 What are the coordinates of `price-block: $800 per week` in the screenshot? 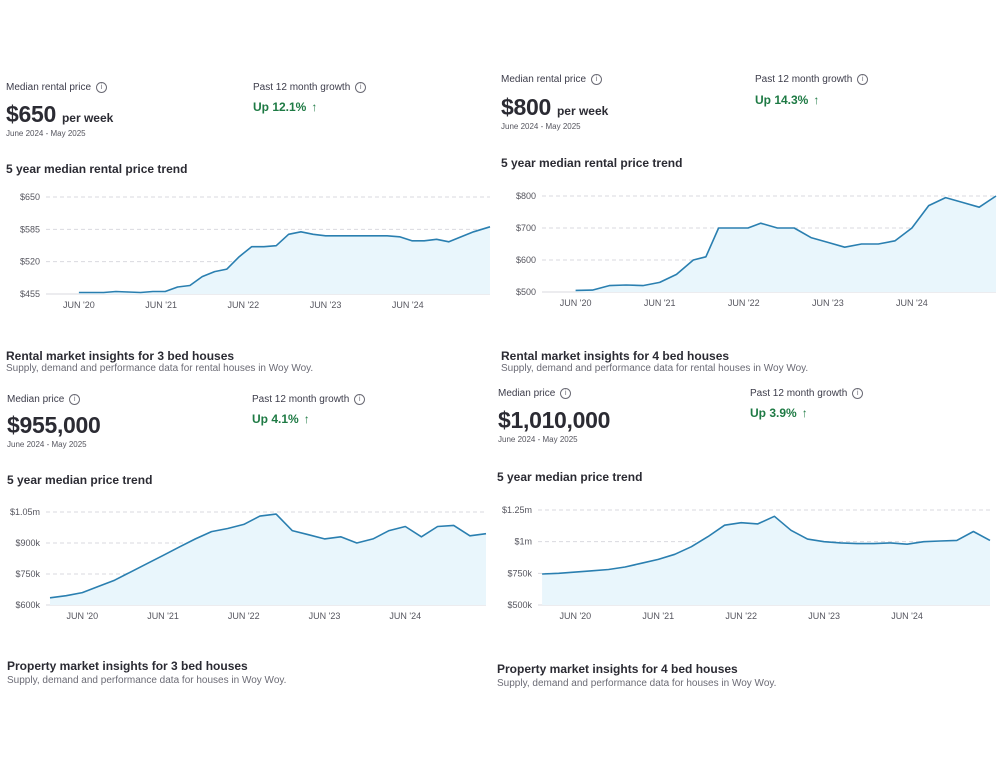 It's located at (554, 107).